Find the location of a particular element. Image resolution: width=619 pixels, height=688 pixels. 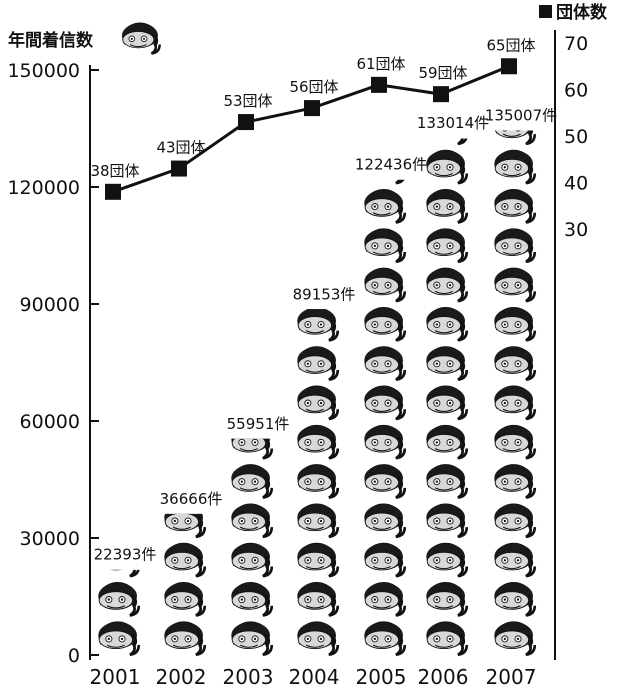

right-tick-label: 50 is located at coordinates (576, 137).